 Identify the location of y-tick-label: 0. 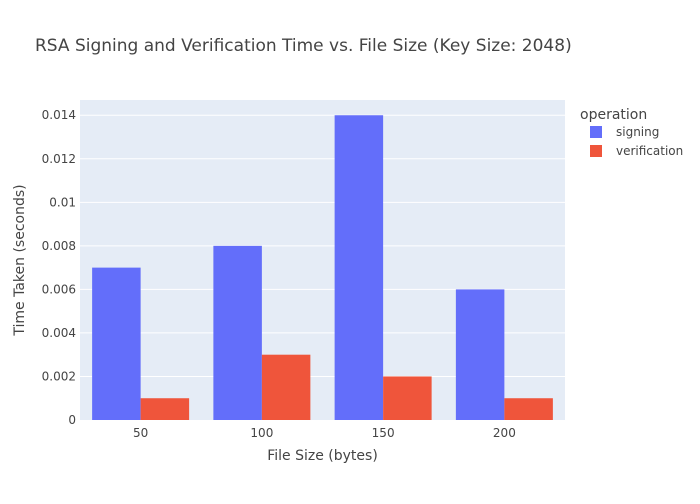
(72, 420).